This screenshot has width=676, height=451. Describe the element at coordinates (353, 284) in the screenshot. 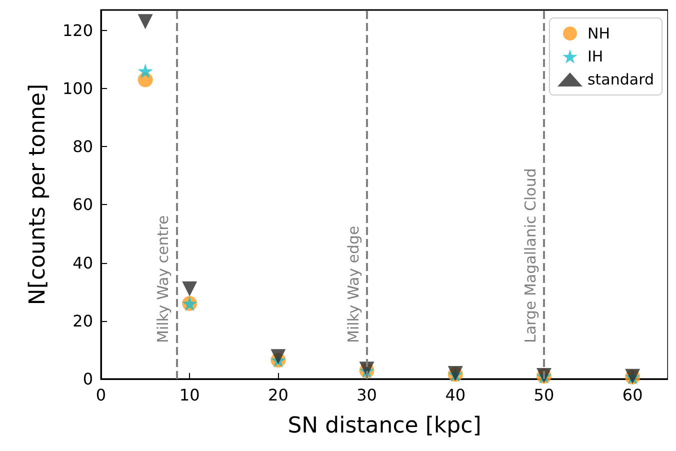

I see `ref-line-label: Milky Way edge` at that location.